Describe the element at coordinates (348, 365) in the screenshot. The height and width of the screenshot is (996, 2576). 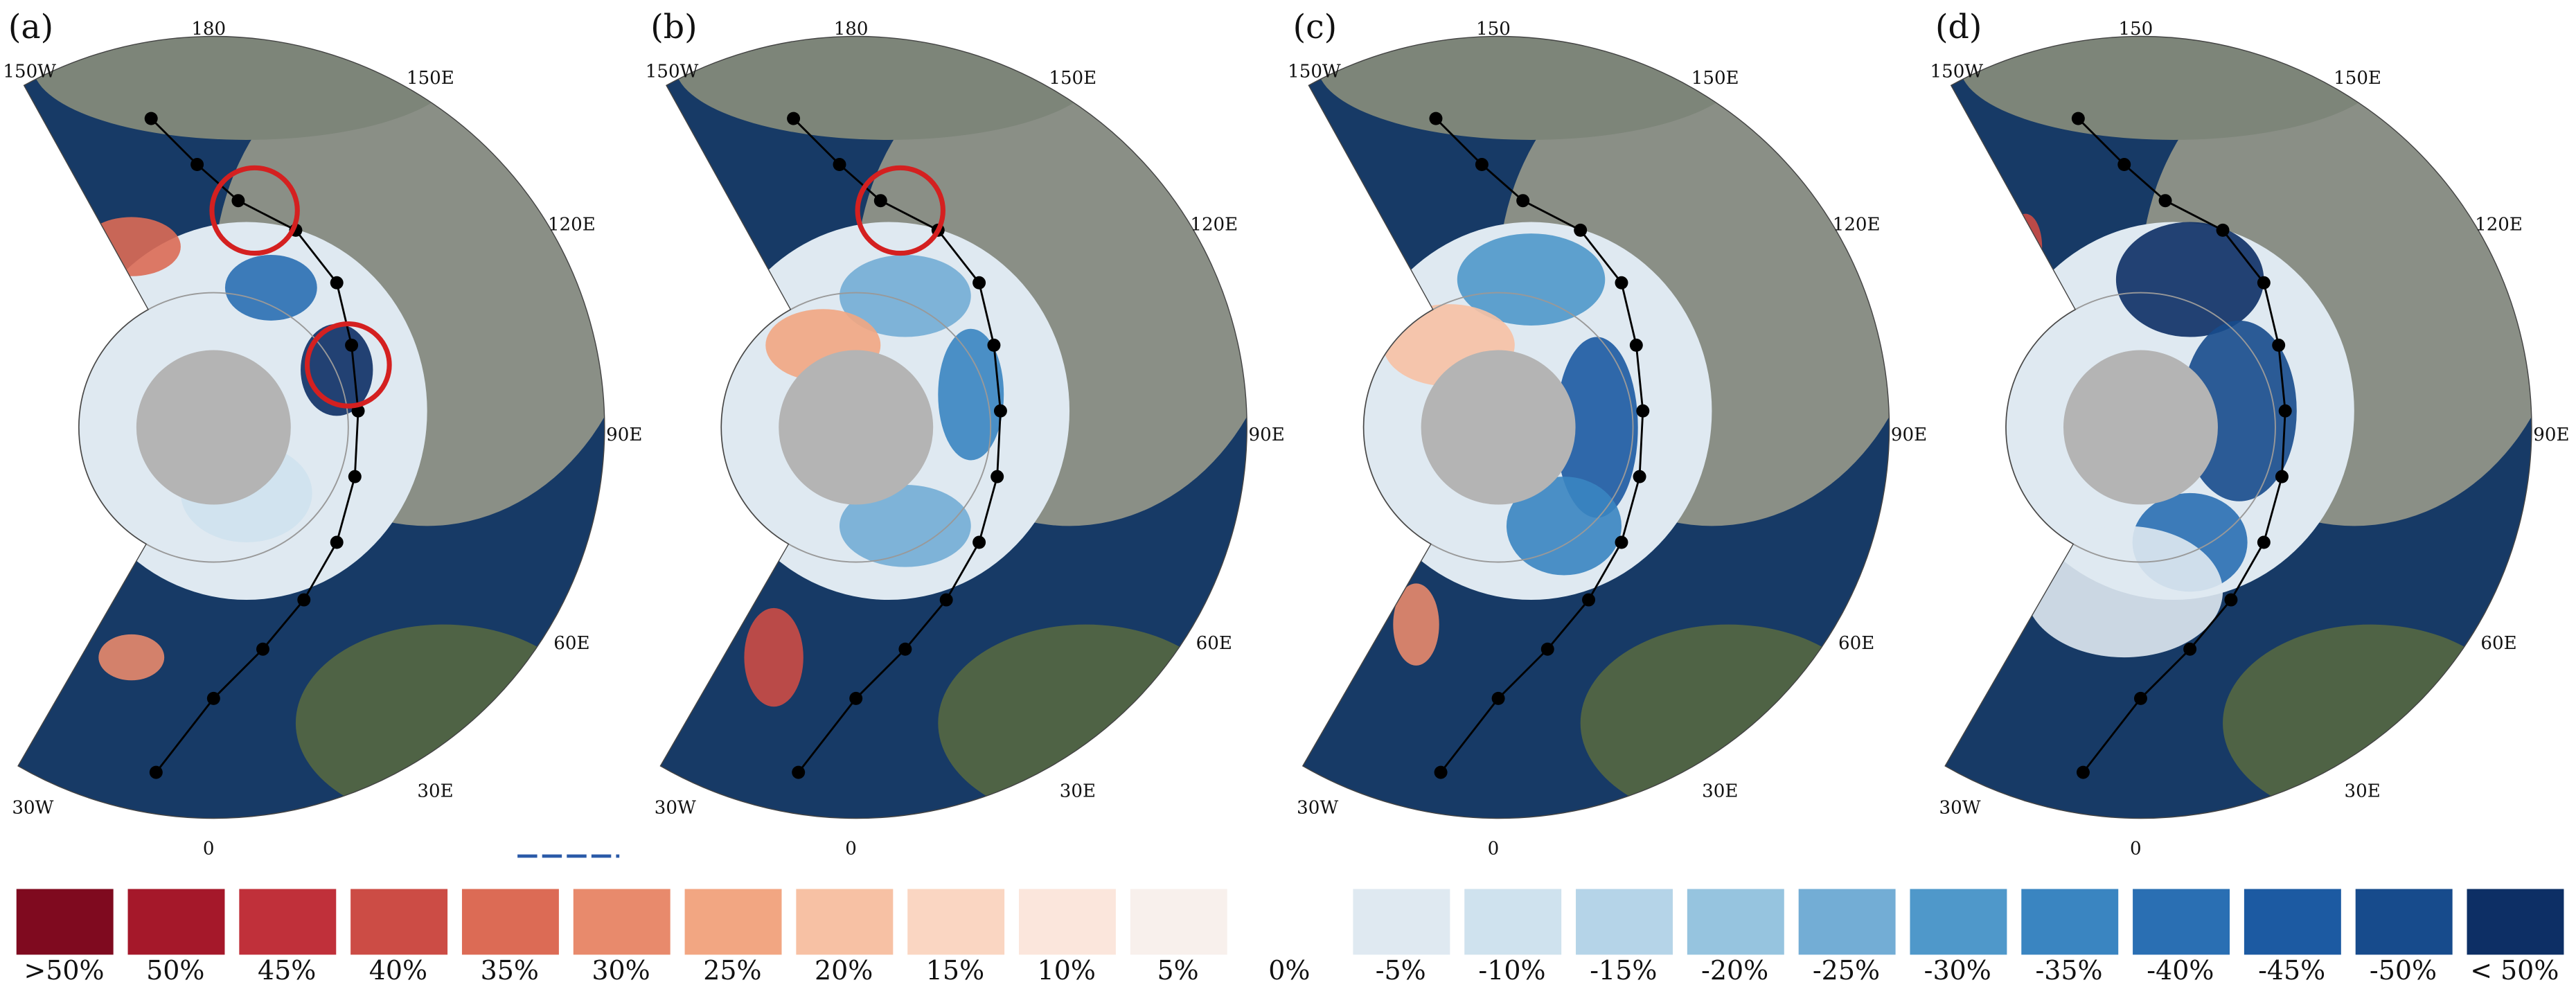
I see `highlight-ring` at that location.